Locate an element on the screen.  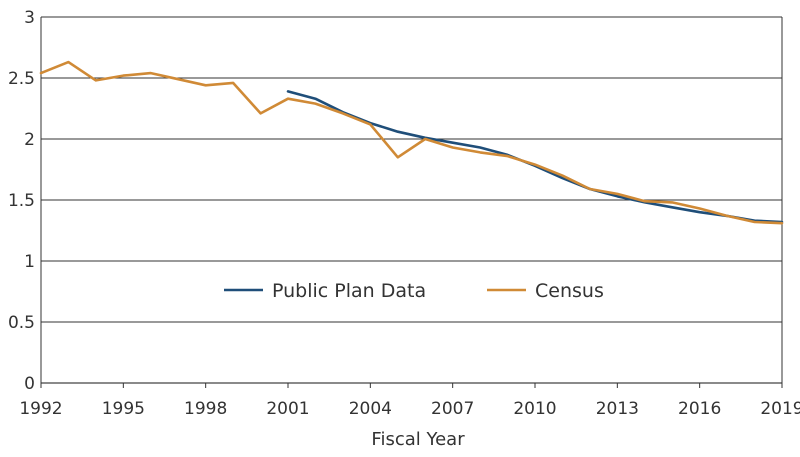
y-tick-label: 2.5 is located at coordinates (21, 79).